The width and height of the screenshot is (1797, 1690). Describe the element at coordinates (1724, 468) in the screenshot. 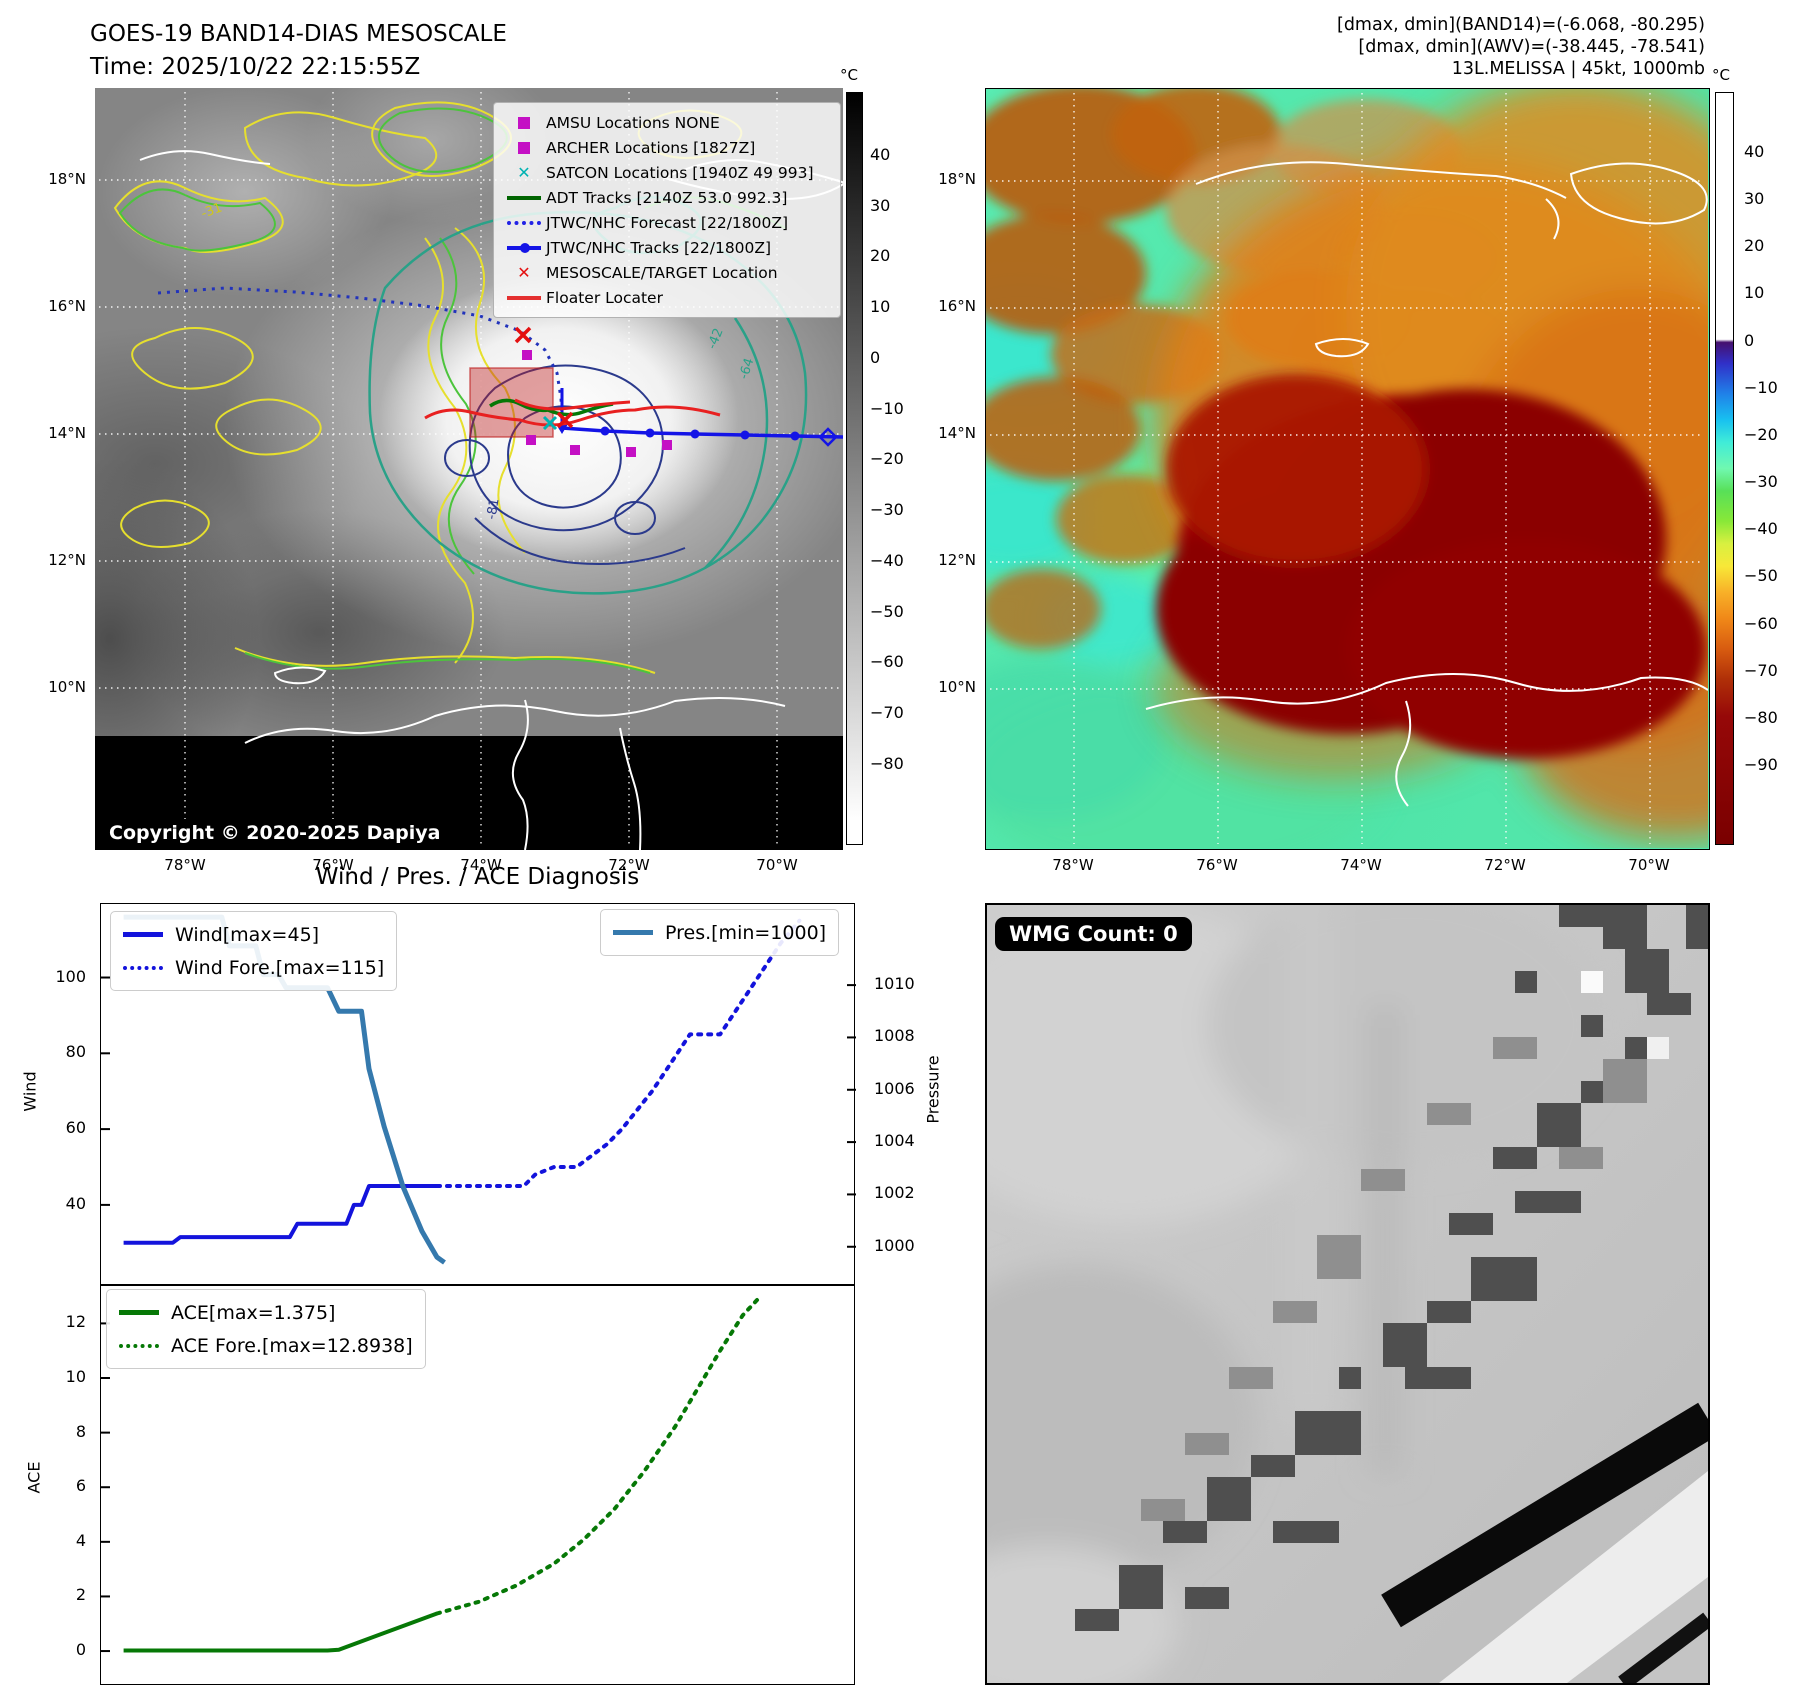

I see `awv-colorbar` at that location.